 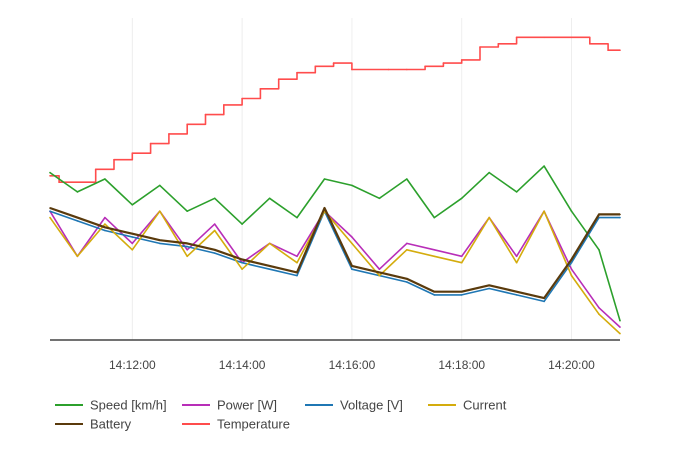 I want to click on legend-label: Speed [km/h], so click(x=128, y=405).